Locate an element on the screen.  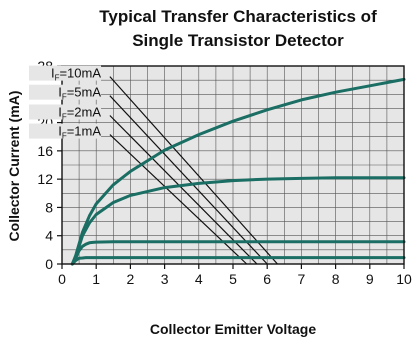
x-tick-label: 4 is located at coordinates (199, 279).